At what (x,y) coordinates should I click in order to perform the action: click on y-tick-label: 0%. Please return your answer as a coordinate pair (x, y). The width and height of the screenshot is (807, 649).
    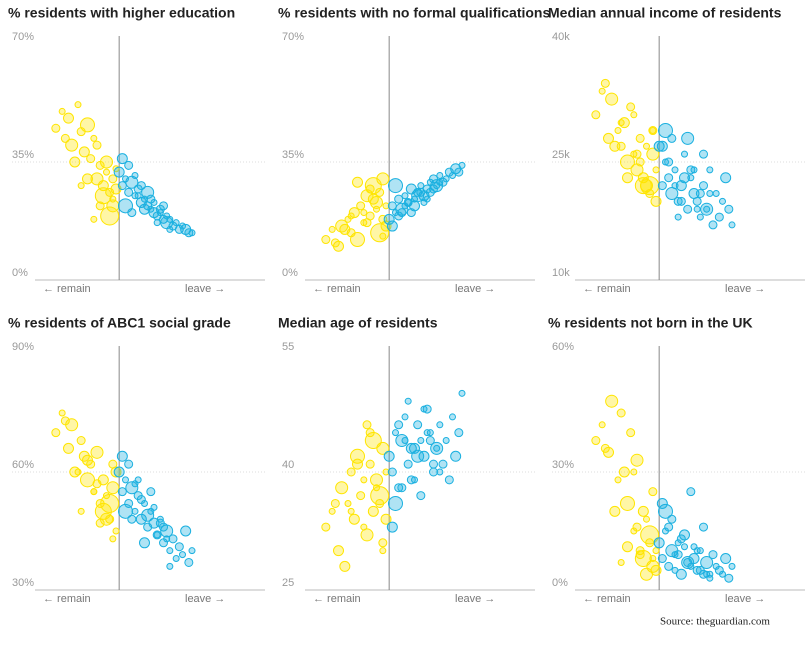
    Looking at the image, I should click on (20, 273).